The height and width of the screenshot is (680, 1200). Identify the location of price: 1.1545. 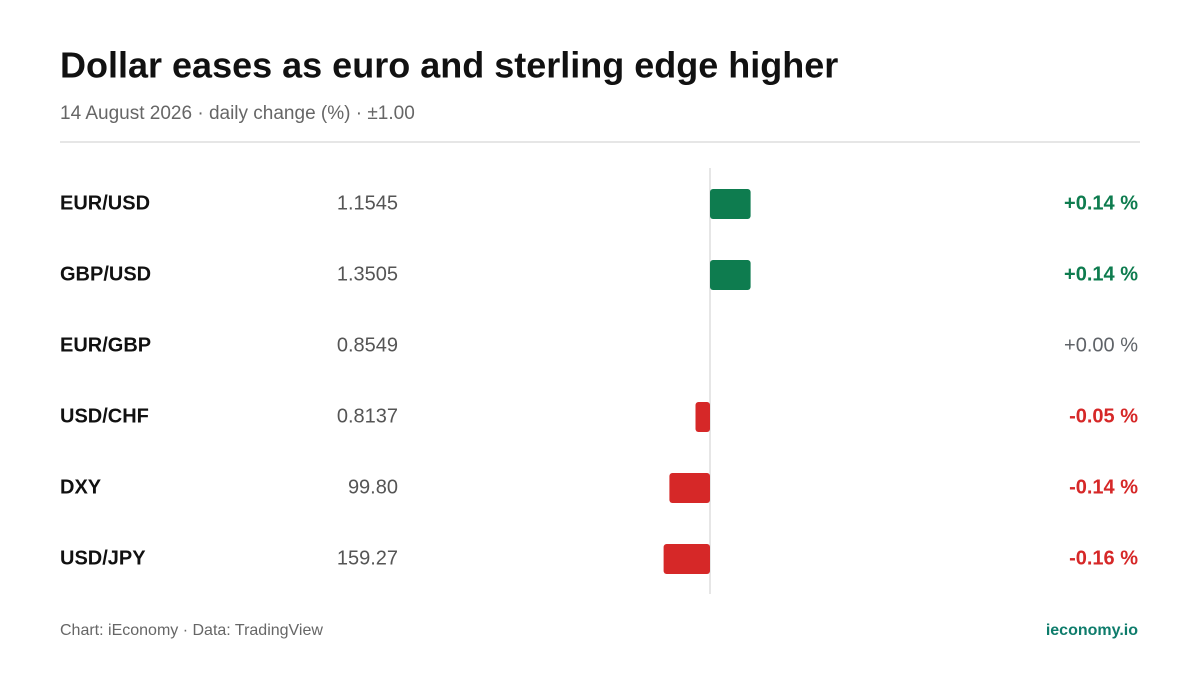
(367, 203).